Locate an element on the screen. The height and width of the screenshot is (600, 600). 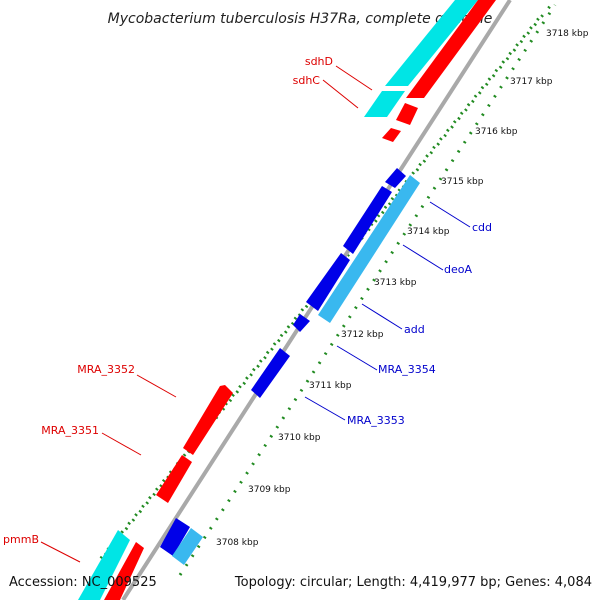
gene-label-sdhC: sdhC is located at coordinates (307, 80).